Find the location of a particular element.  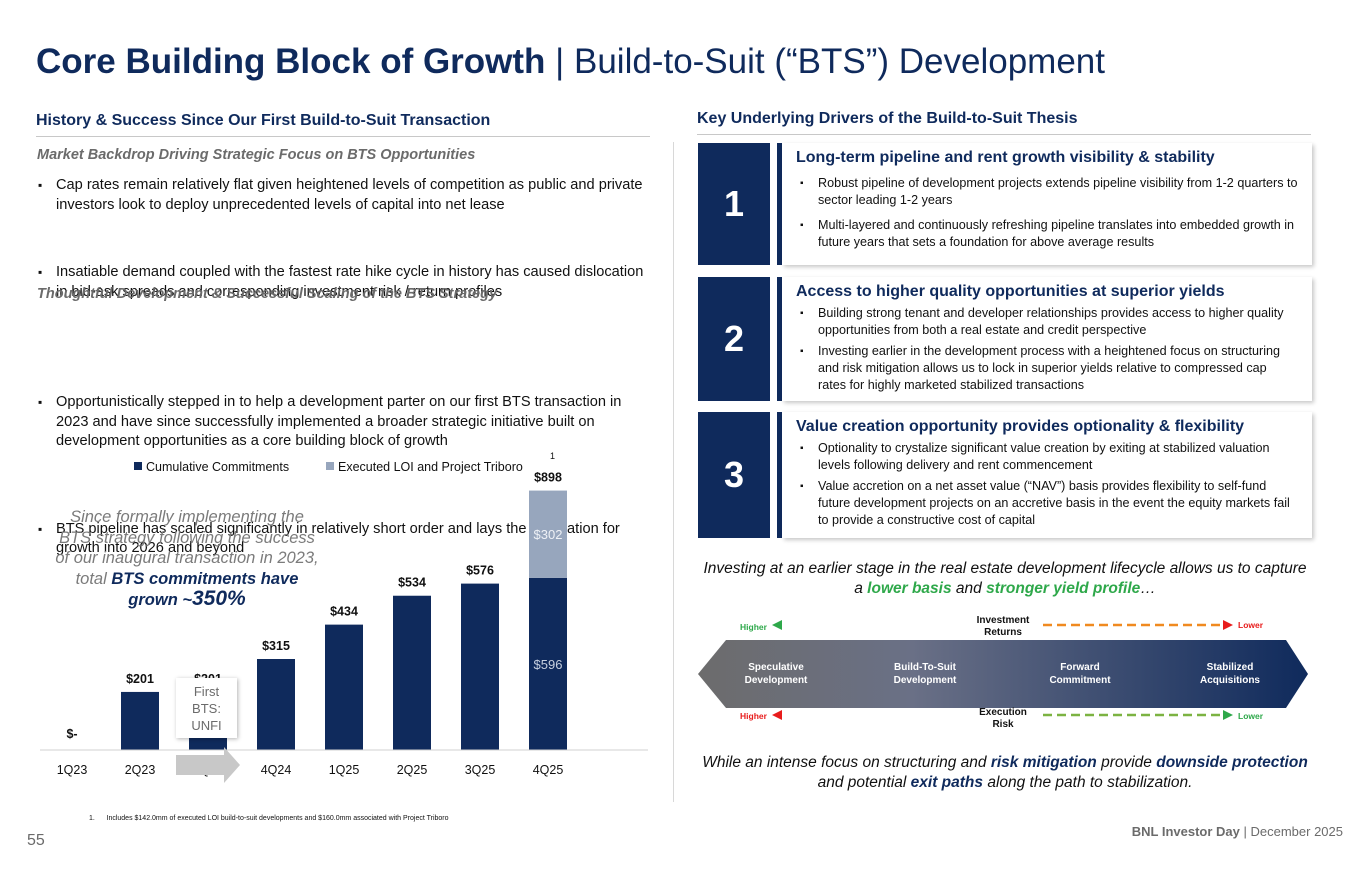

exit-paths-highlight: exit paths is located at coordinates (947, 782).